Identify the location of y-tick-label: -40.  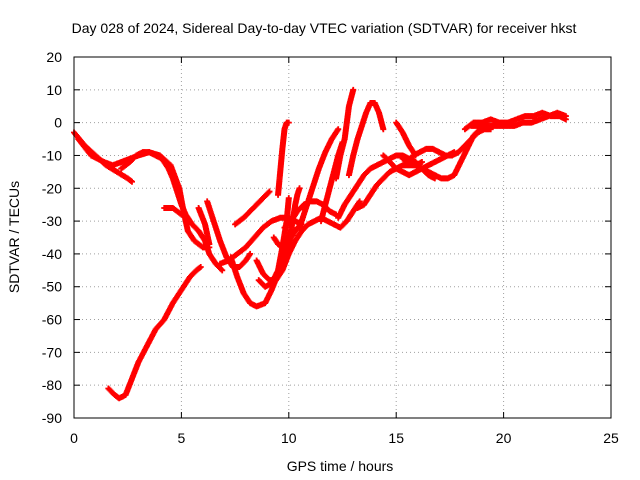
(52, 254).